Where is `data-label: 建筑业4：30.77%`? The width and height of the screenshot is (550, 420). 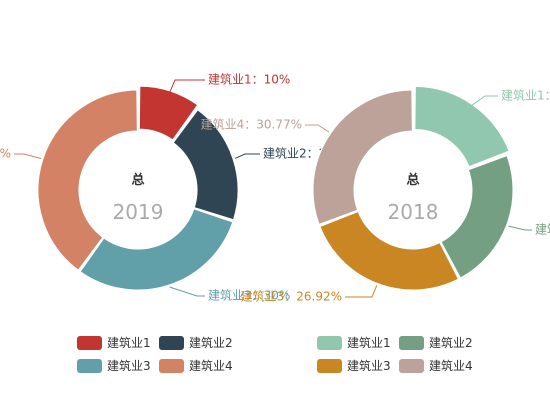
data-label: 建筑业4：30.77% is located at coordinates (251, 124).